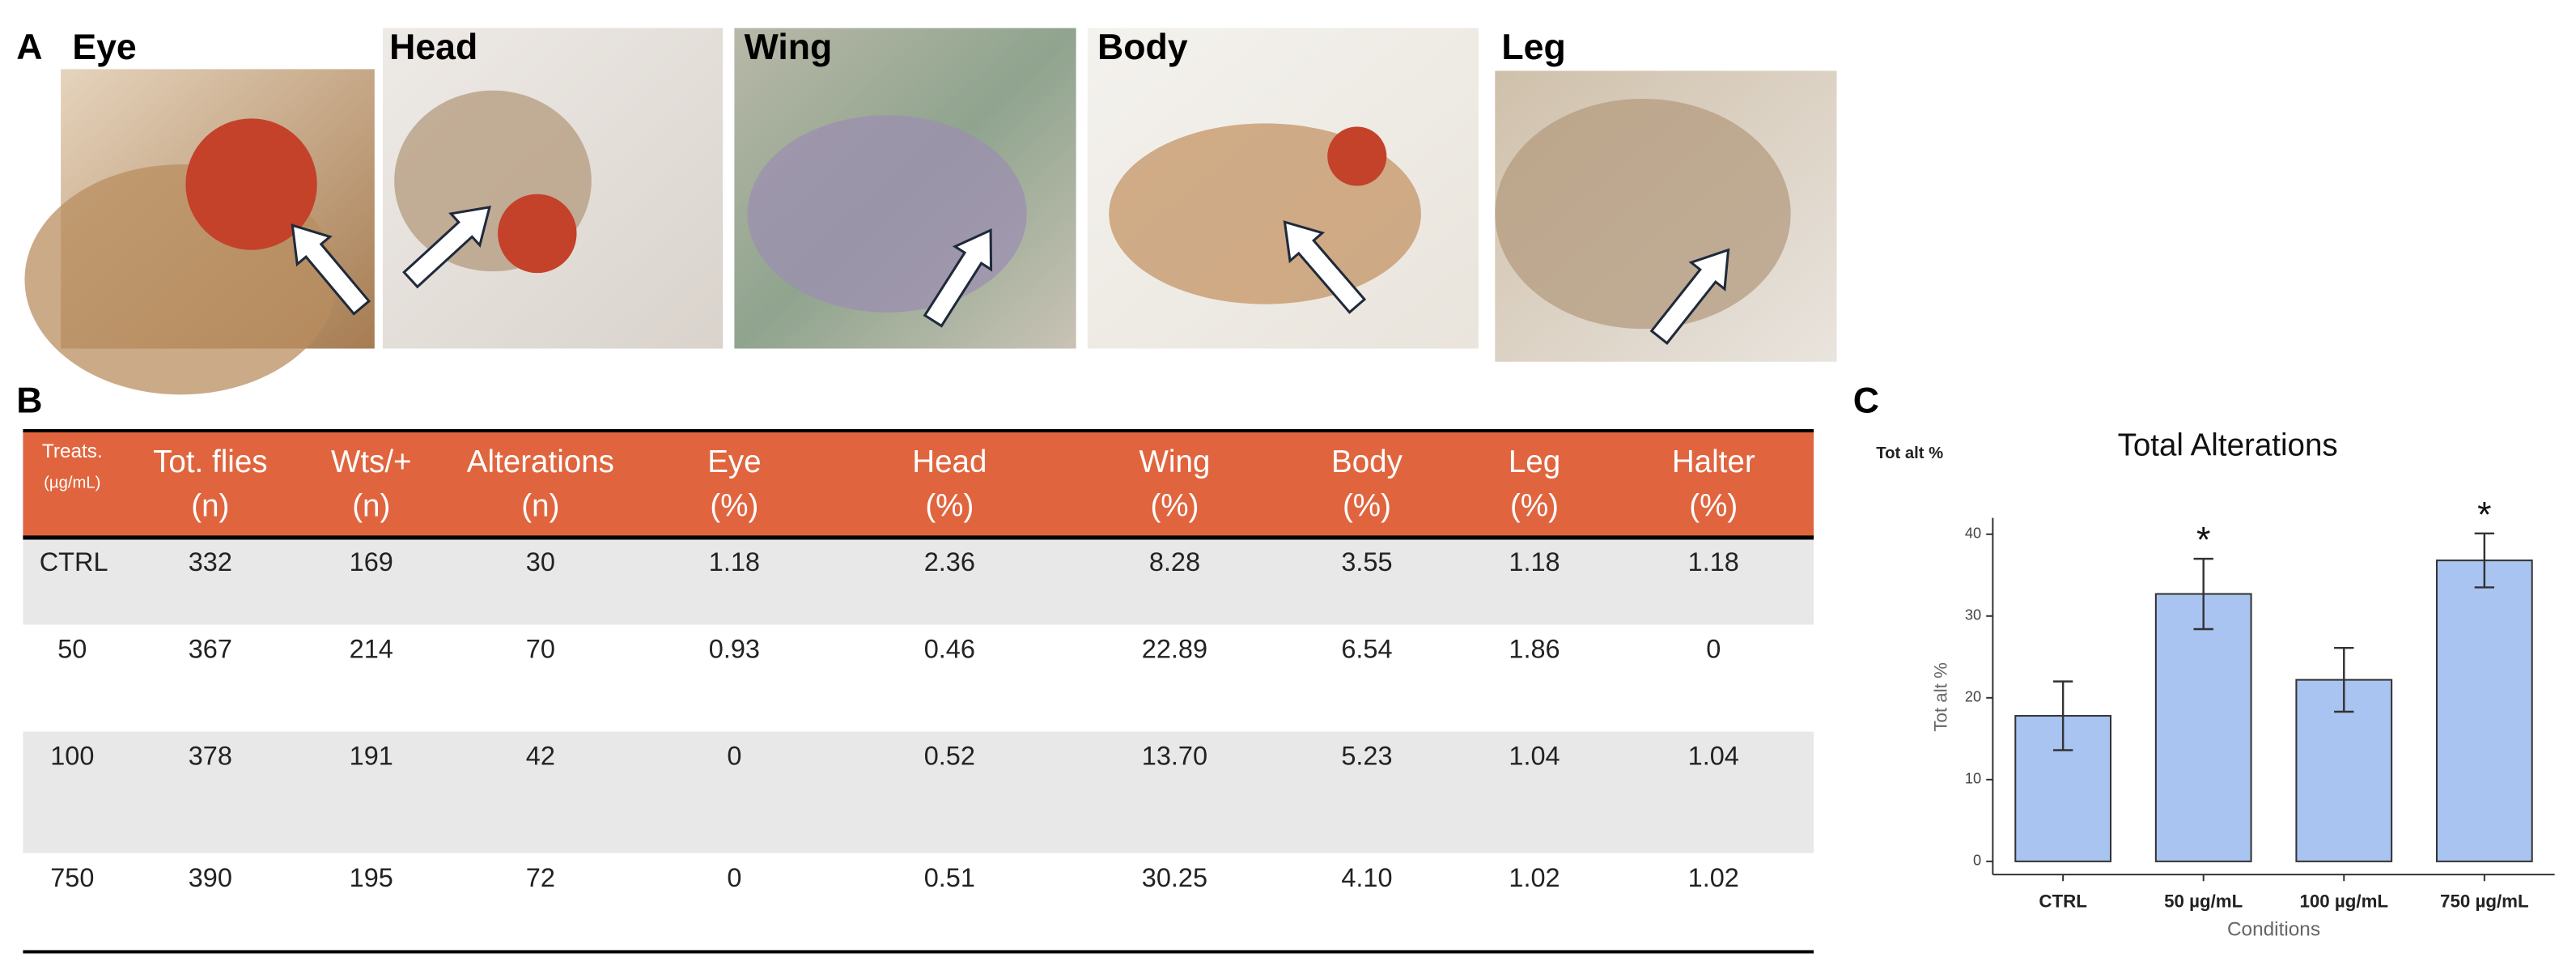 This screenshot has height=970, width=2576. What do you see at coordinates (1534, 462) in the screenshot?
I see `table-header: Leg` at bounding box center [1534, 462].